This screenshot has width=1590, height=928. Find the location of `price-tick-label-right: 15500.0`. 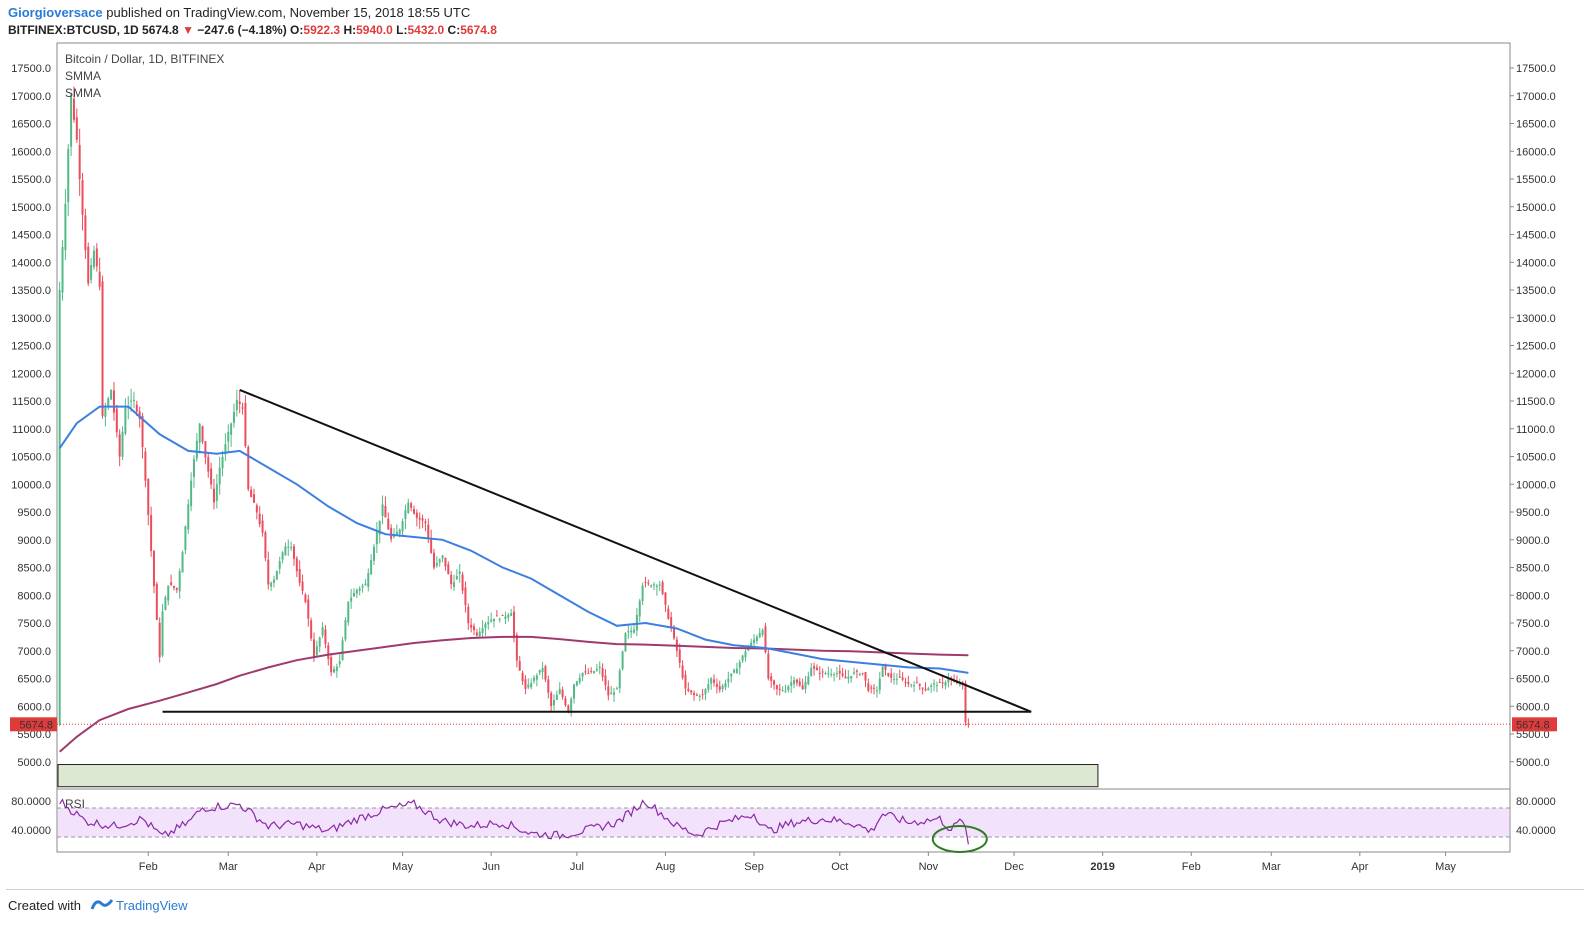

price-tick-label-right: 15500.0 is located at coordinates (1536, 180).